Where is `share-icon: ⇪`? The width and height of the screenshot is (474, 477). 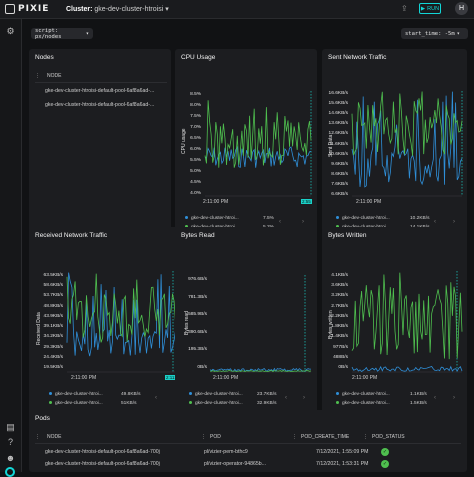 share-icon: ⇪ is located at coordinates (404, 8).